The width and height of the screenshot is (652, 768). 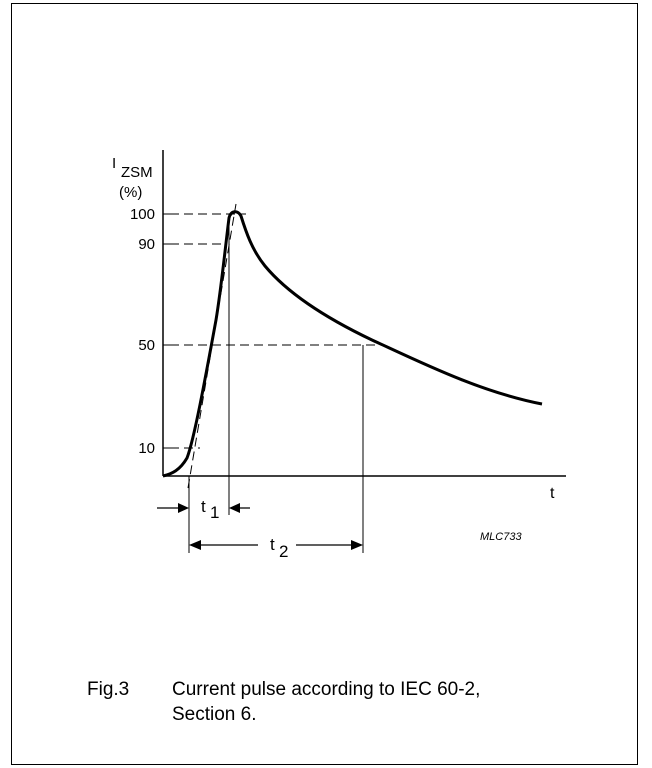 What do you see at coordinates (552, 493) in the screenshot?
I see `x-axis-symbol: t` at bounding box center [552, 493].